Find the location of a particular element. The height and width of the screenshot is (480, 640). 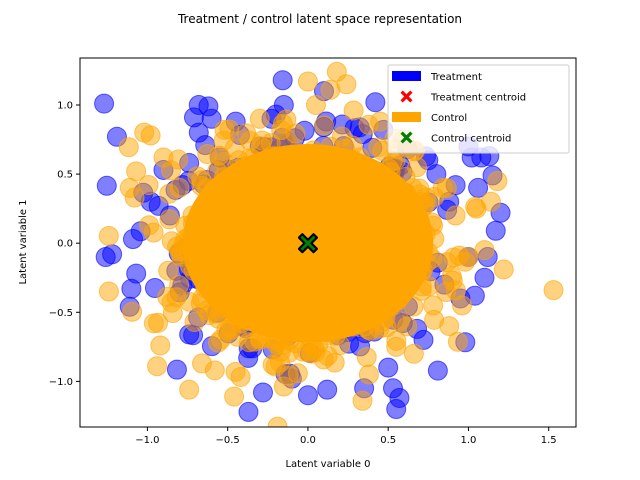

y-tick-label: 0.5 is located at coordinates (65, 175).